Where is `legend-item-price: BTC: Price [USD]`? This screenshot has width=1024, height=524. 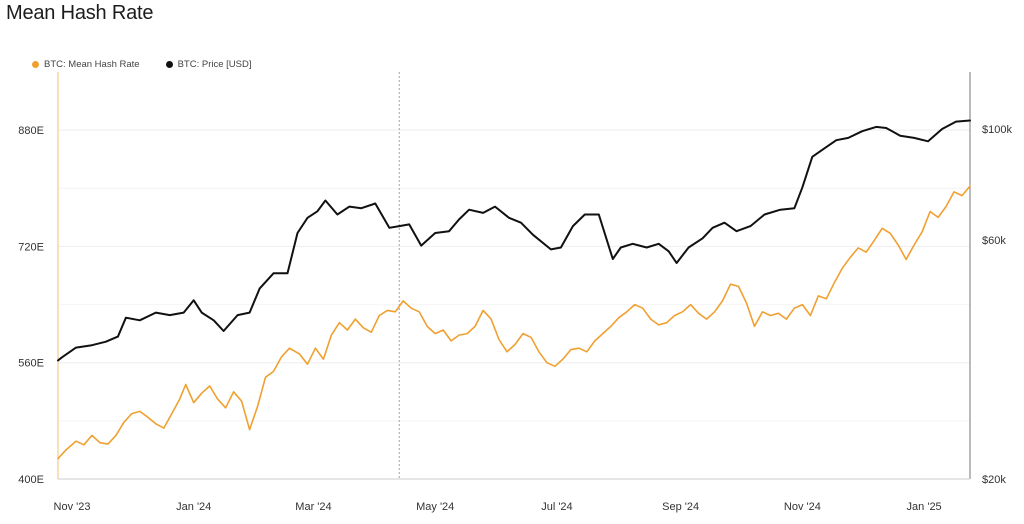 legend-item-price: BTC: Price [USD] is located at coordinates (208, 64).